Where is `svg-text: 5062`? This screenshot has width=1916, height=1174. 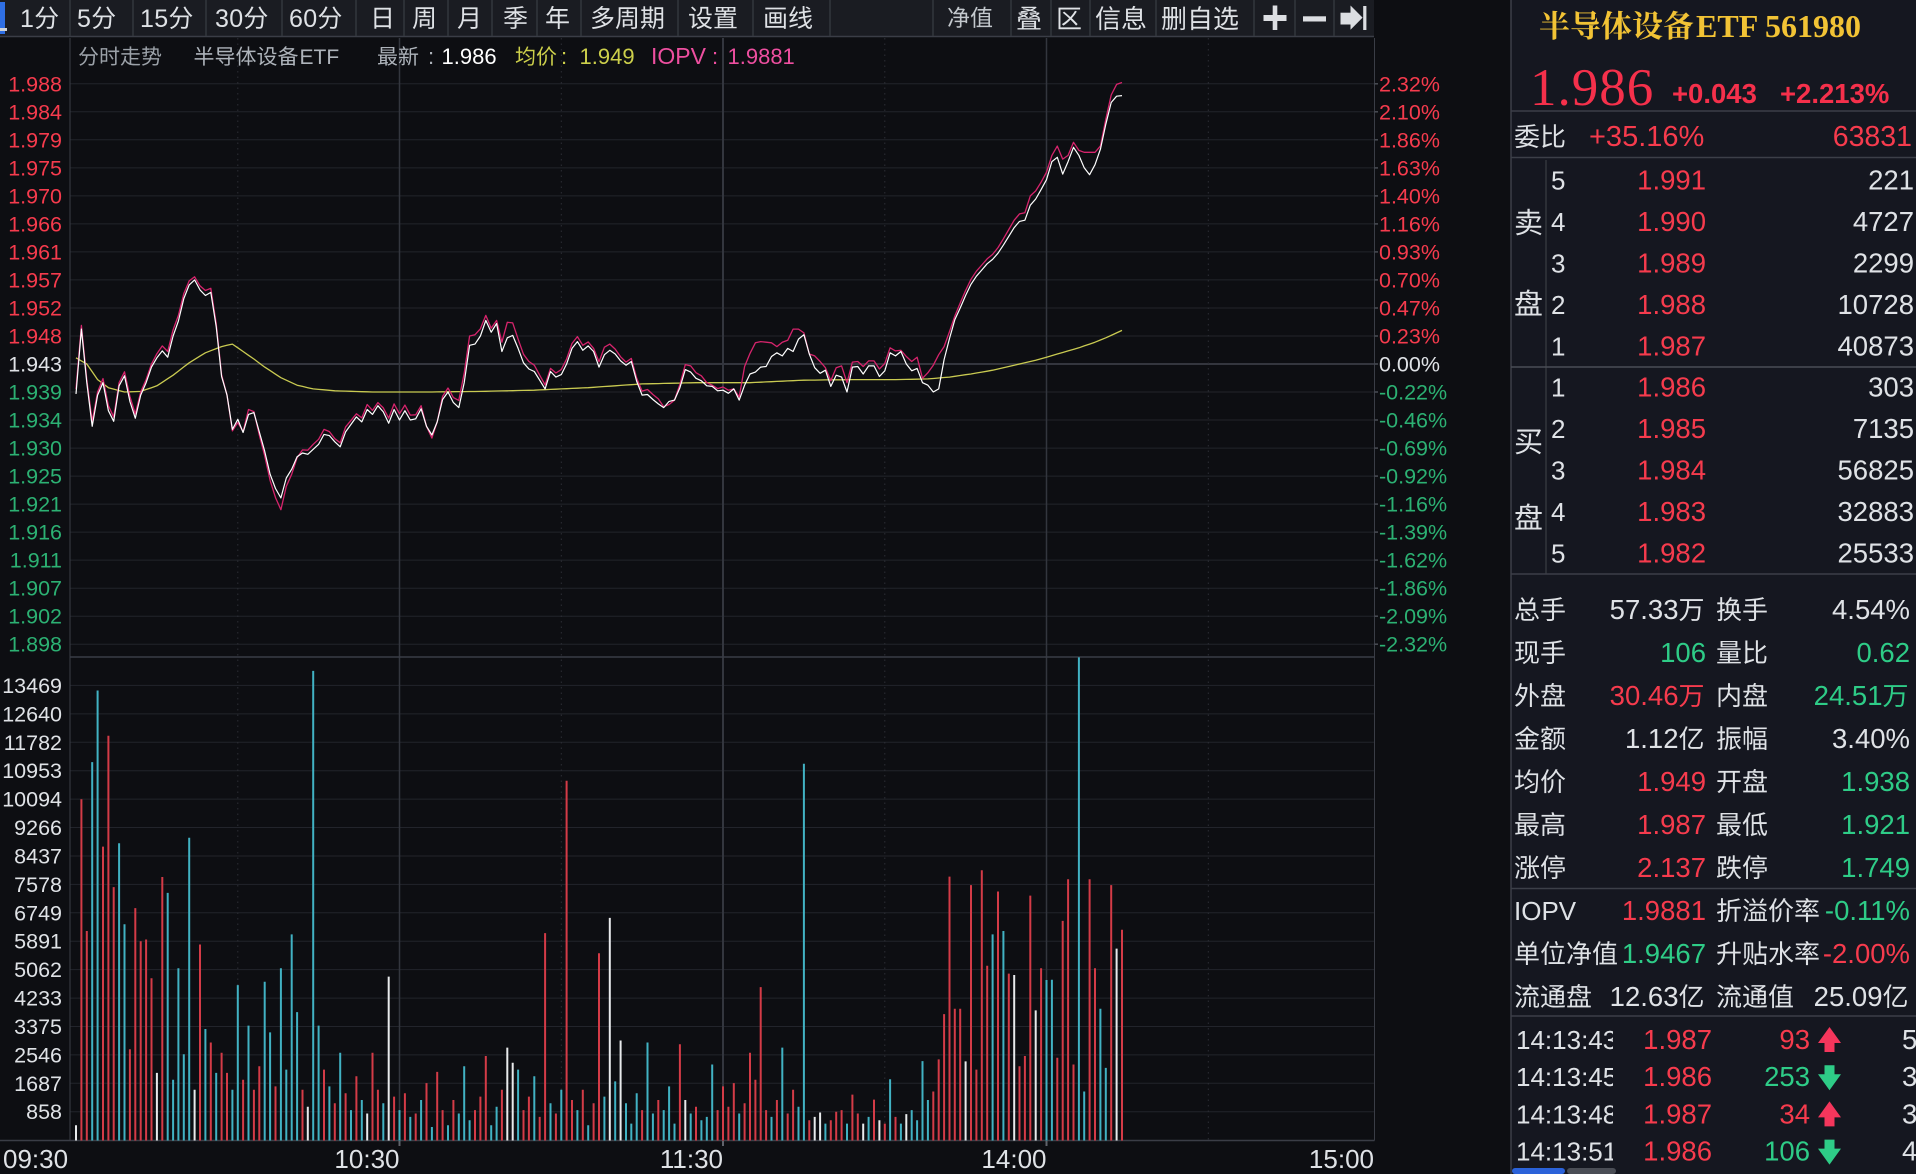
svg-text: 5062 is located at coordinates (38, 970).